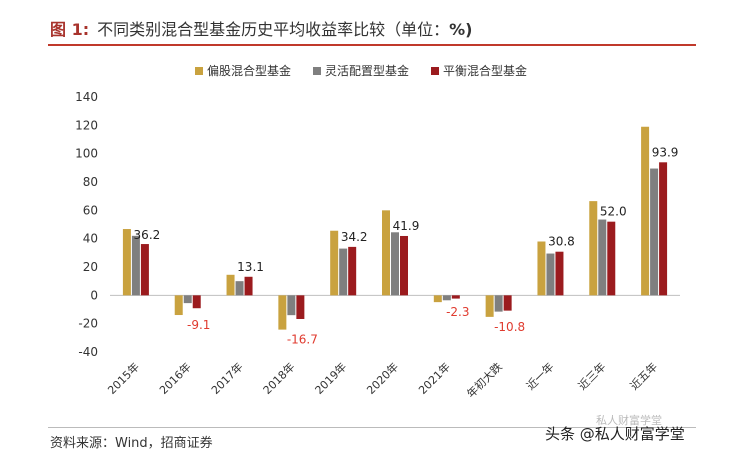 The height and width of the screenshot is (459, 738). What do you see at coordinates (88, 324) in the screenshot?
I see `y-tick-label: -20` at bounding box center [88, 324].